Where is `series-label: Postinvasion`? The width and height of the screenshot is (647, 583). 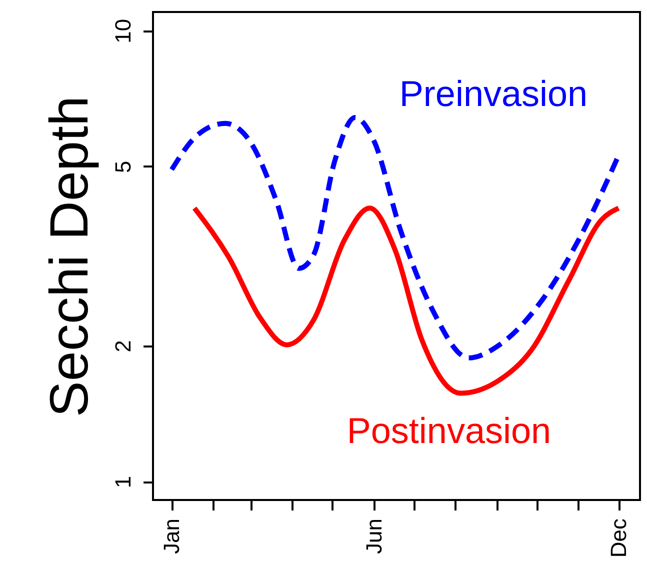
series-label: Postinvasion is located at coordinates (449, 431).